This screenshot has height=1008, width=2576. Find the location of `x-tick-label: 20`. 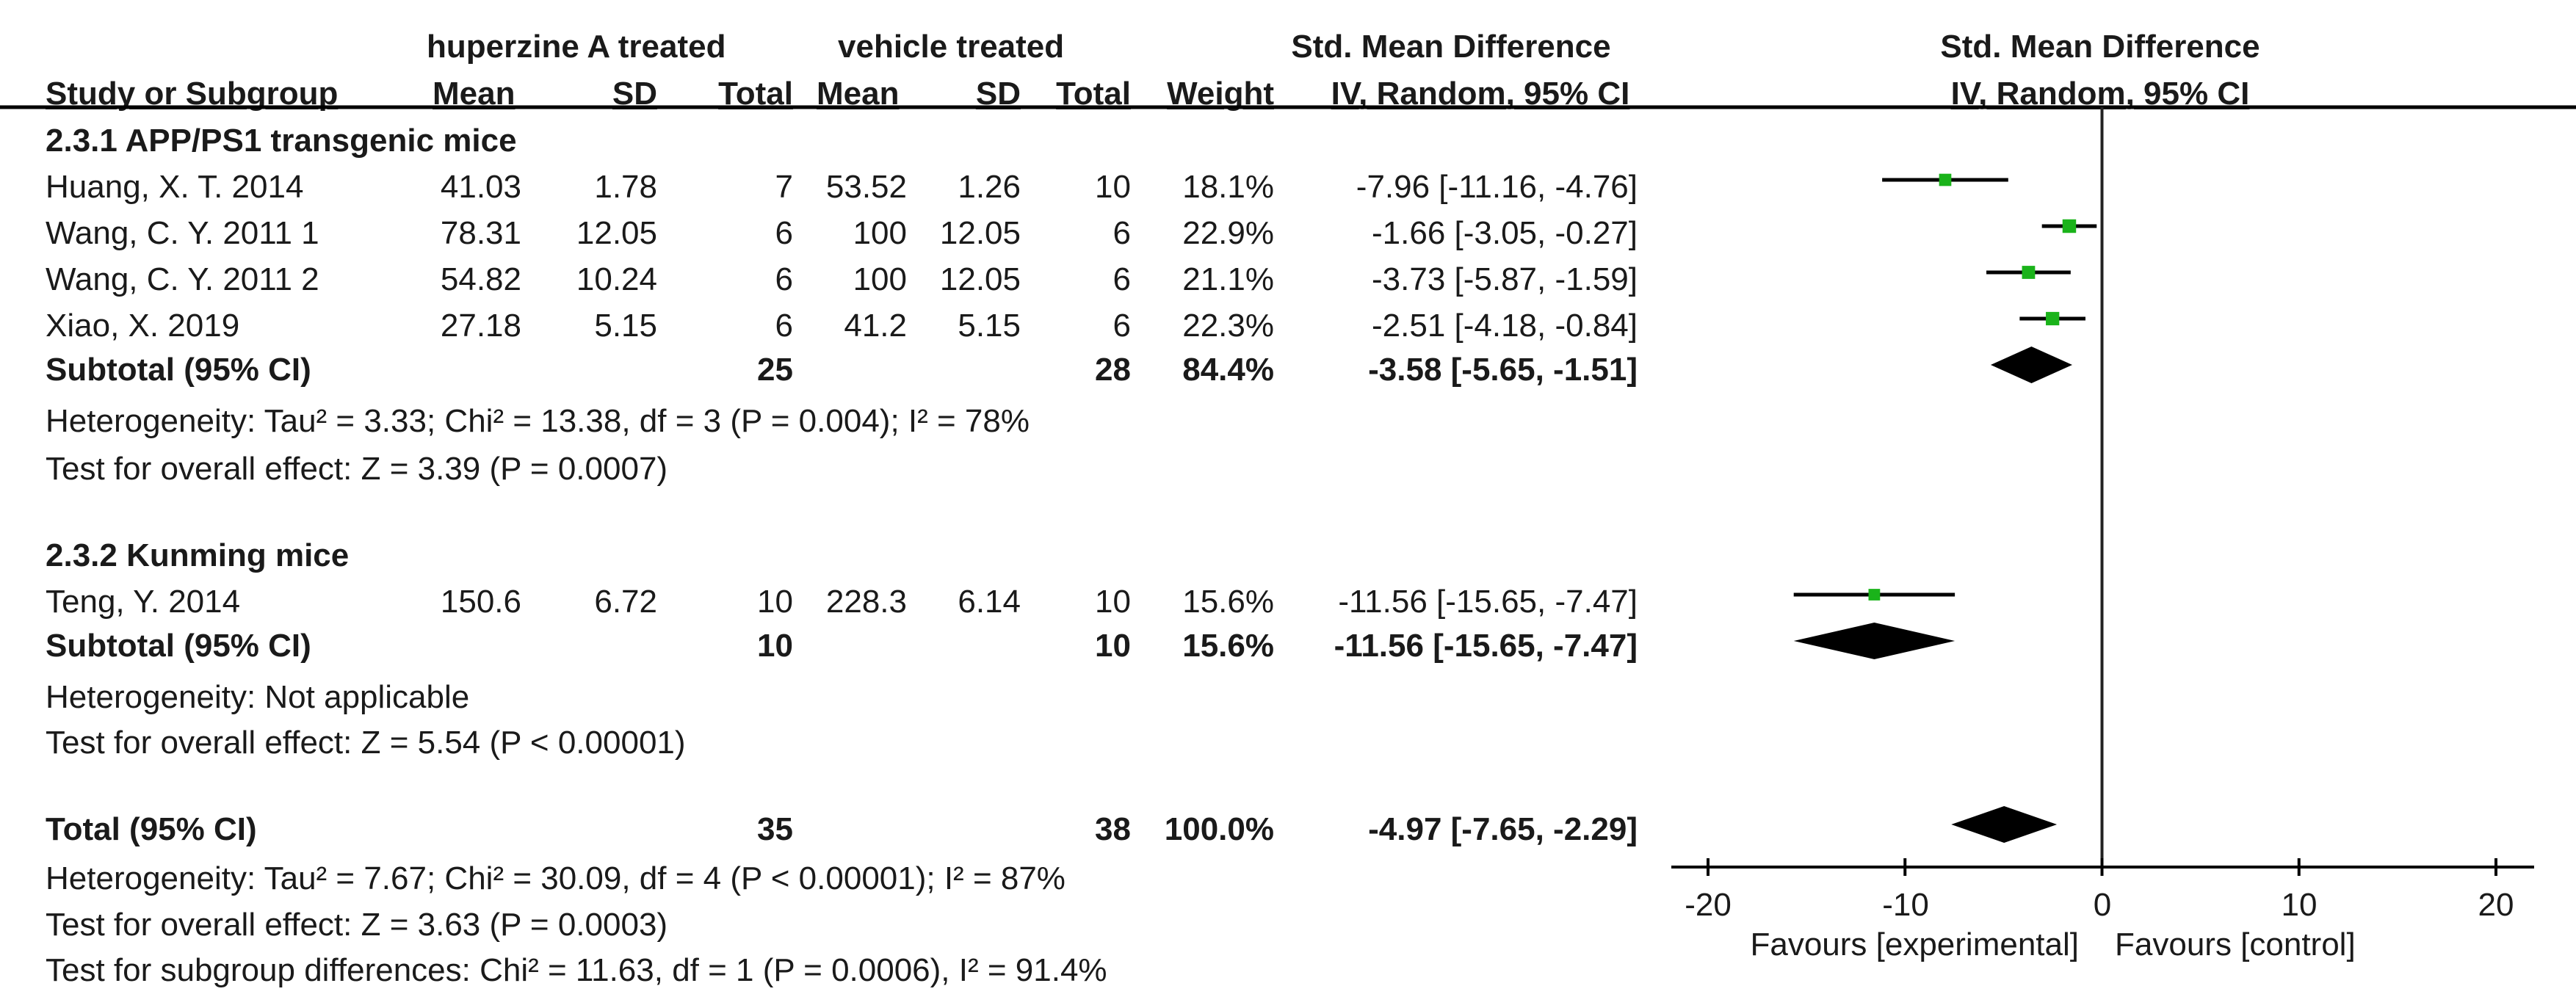

x-tick-label: 20 is located at coordinates (2496, 905).